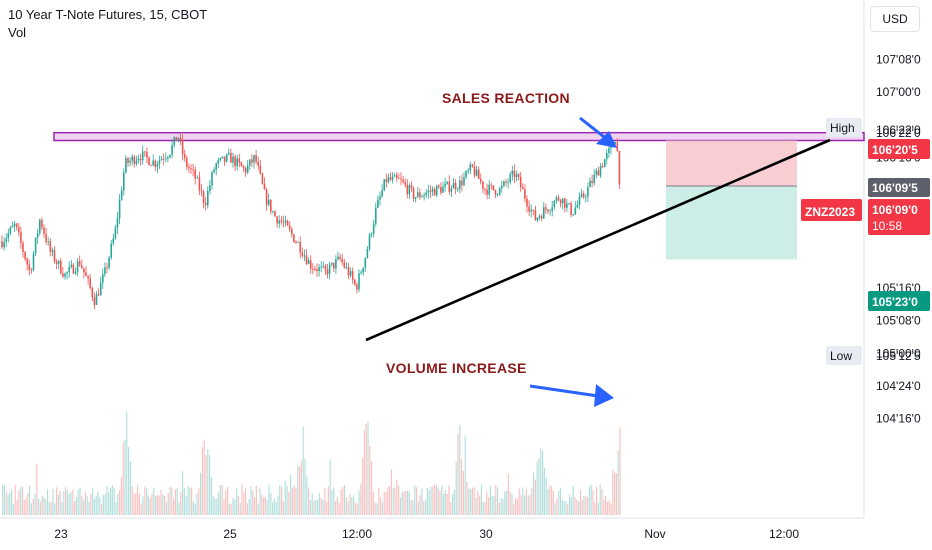 The image size is (932, 550). Describe the element at coordinates (895, 19) in the screenshot. I see `currency-button: USD` at that location.